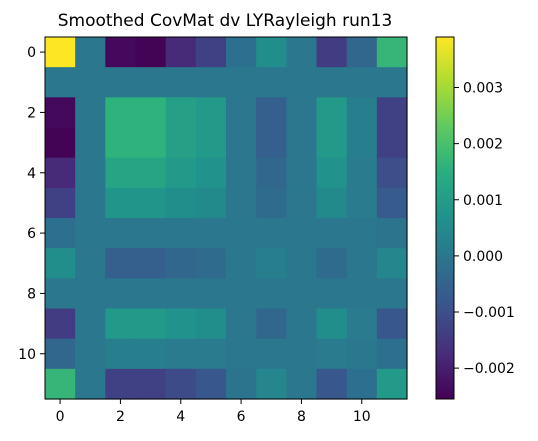 The width and height of the screenshot is (538, 441). I want to click on x-tick-label: 4, so click(180, 417).